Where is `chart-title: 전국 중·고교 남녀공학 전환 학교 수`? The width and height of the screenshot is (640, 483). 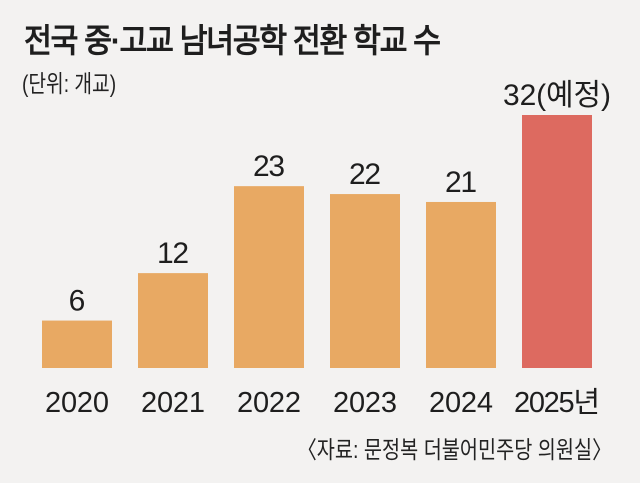
chart-title: 전국 중·고교 남녀공학 전환 학교 수 is located at coordinates (232, 40).